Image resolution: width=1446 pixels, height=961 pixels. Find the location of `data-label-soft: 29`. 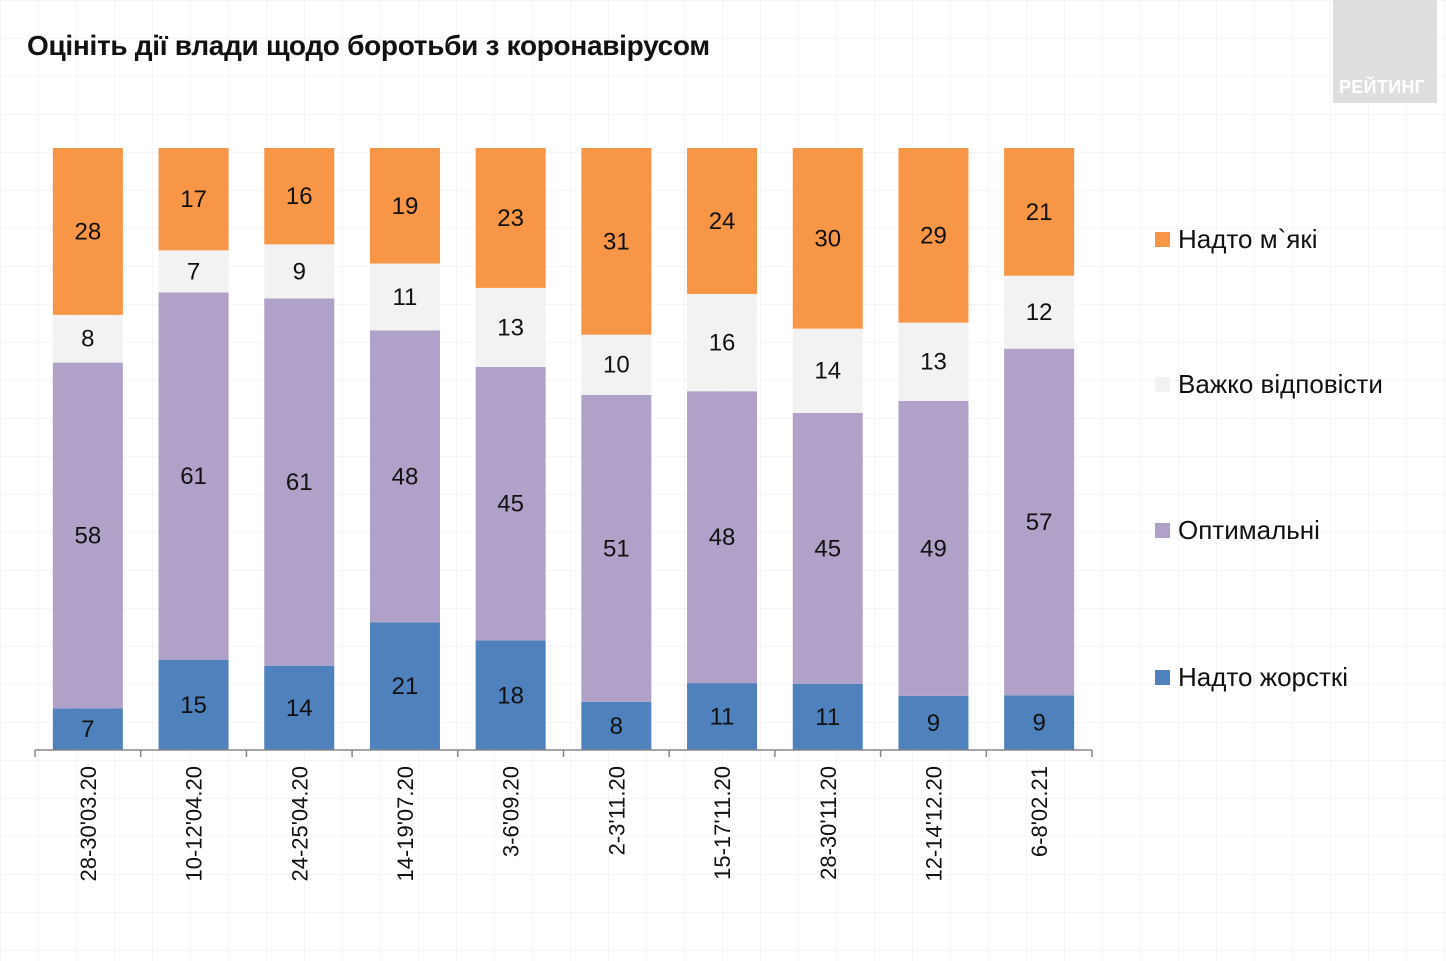

data-label-soft: 29 is located at coordinates (933, 235).